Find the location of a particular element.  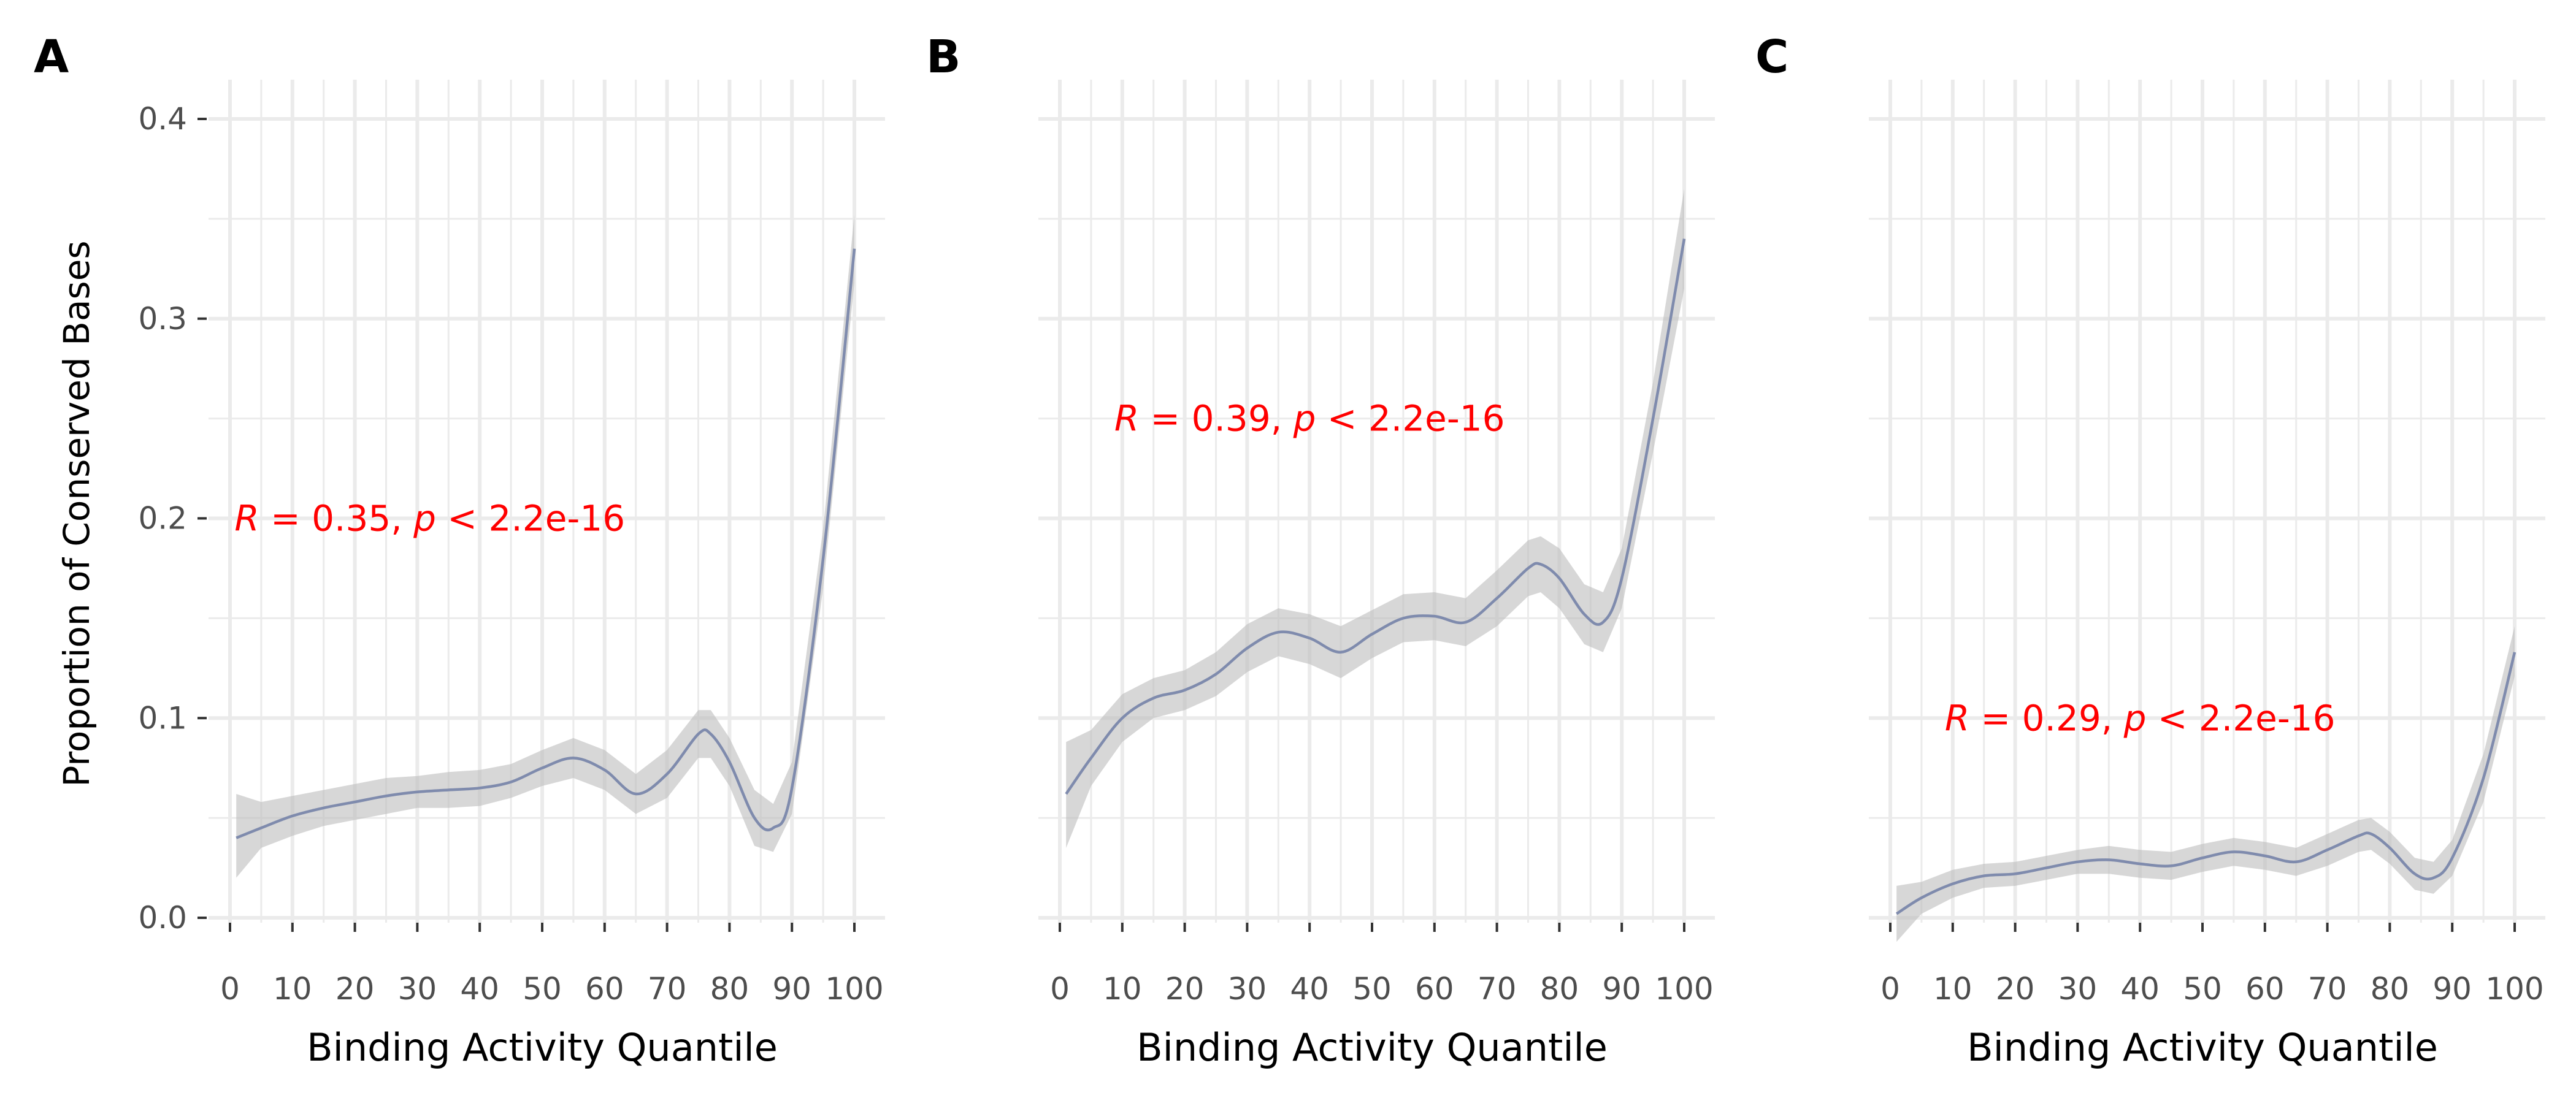

panel-label: A is located at coordinates (51, 57).